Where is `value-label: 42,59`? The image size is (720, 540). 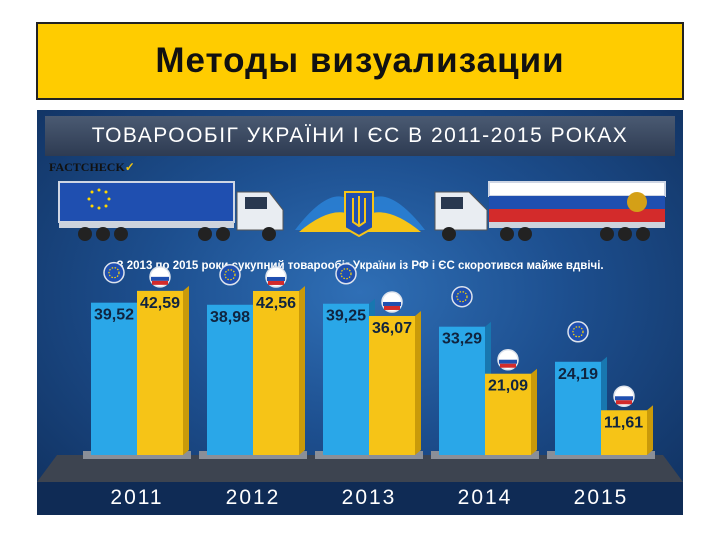 value-label: 42,59 is located at coordinates (160, 303).